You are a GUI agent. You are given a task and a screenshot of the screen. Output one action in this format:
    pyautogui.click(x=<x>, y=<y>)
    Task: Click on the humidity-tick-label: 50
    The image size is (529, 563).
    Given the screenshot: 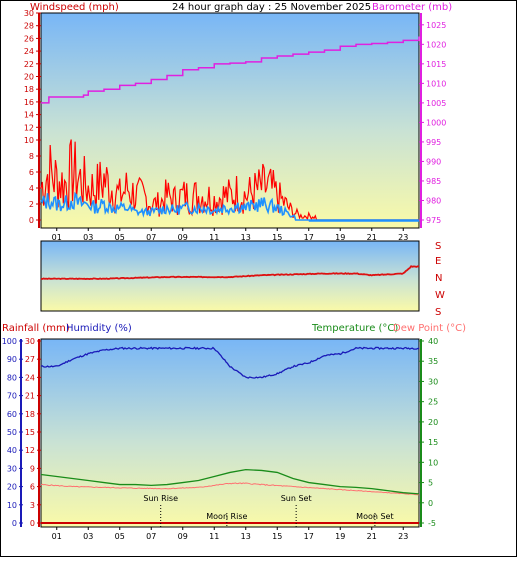 What is the action you would take?
    pyautogui.click(x=12, y=432)
    